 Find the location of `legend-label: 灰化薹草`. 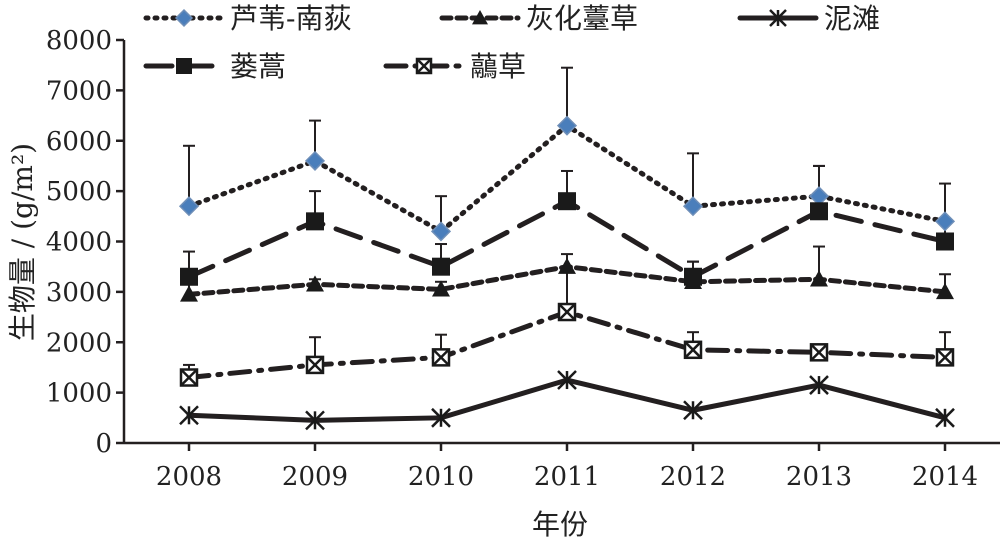

legend-label: 灰化薹草 is located at coordinates (582, 18).